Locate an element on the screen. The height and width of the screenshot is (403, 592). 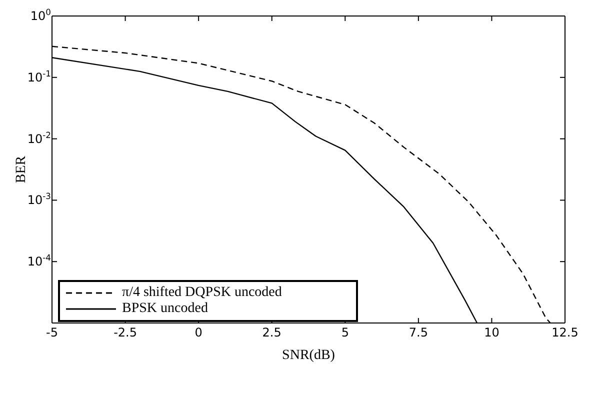
x-tick-label: 2.5 is located at coordinates (272, 333).